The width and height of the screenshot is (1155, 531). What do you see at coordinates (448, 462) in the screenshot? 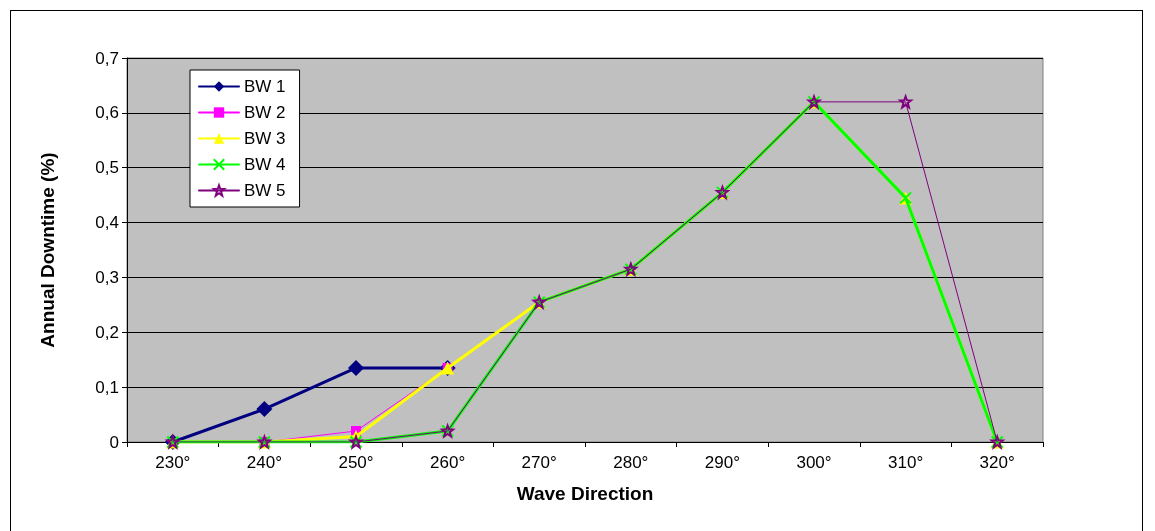
I see `x-tick-label: 260°` at bounding box center [448, 462].